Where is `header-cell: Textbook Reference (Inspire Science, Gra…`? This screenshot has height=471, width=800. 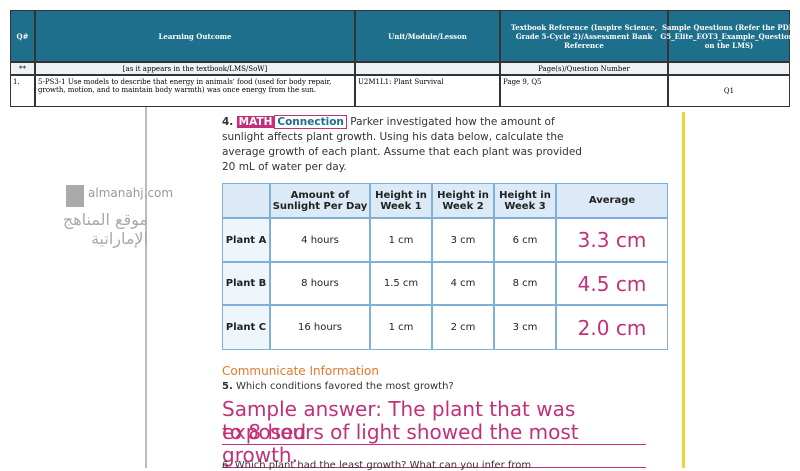
header-cell: Textbook Reference (Inspire Science, Gra… is located at coordinates (584, 36).